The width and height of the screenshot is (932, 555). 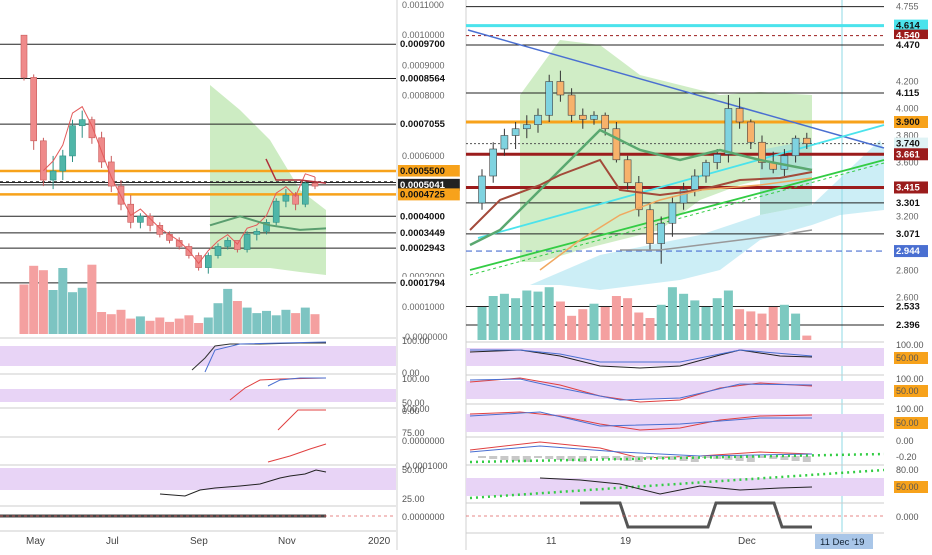 I want to click on right-level-label: 2.944, so click(x=908, y=251).